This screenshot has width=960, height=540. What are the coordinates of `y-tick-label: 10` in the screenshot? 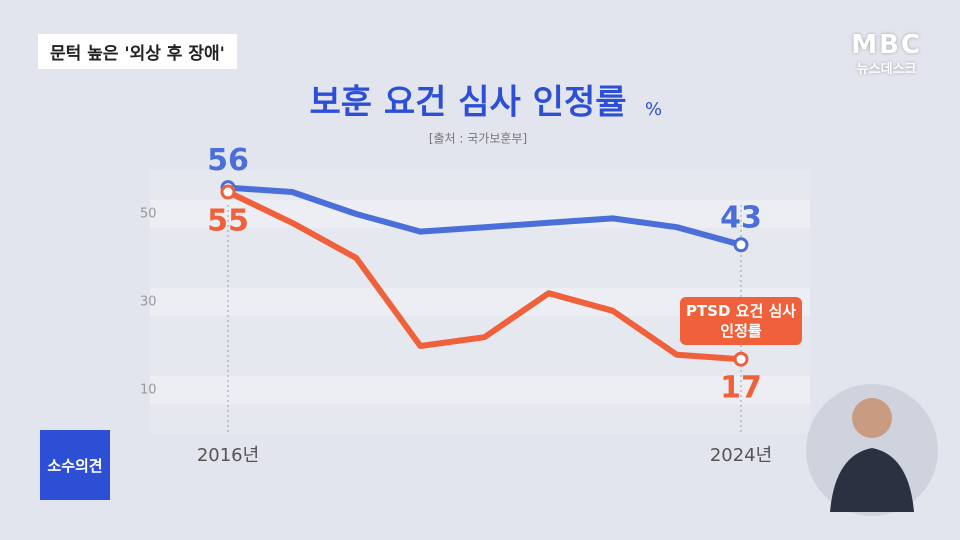 It's located at (148, 390).